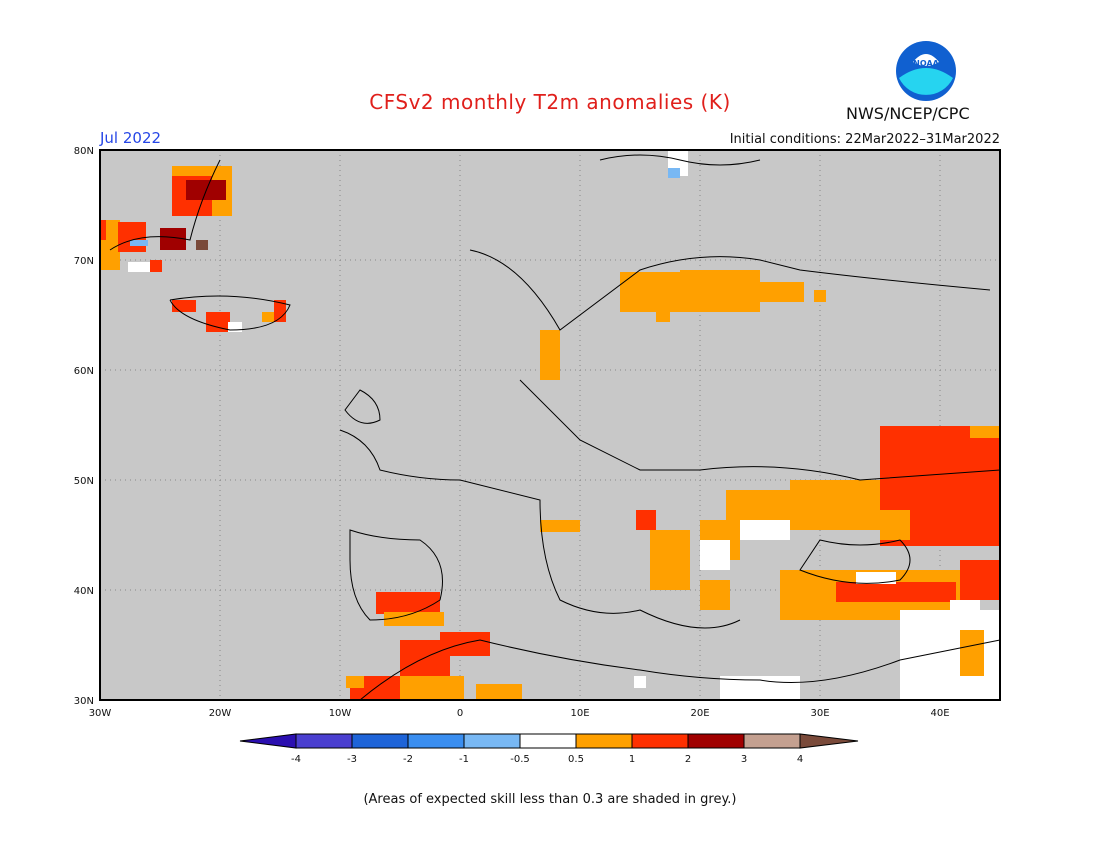 This screenshot has height=850, width=1100. What do you see at coordinates (84, 371) in the screenshot?
I see `lat-label: 60N` at bounding box center [84, 371].